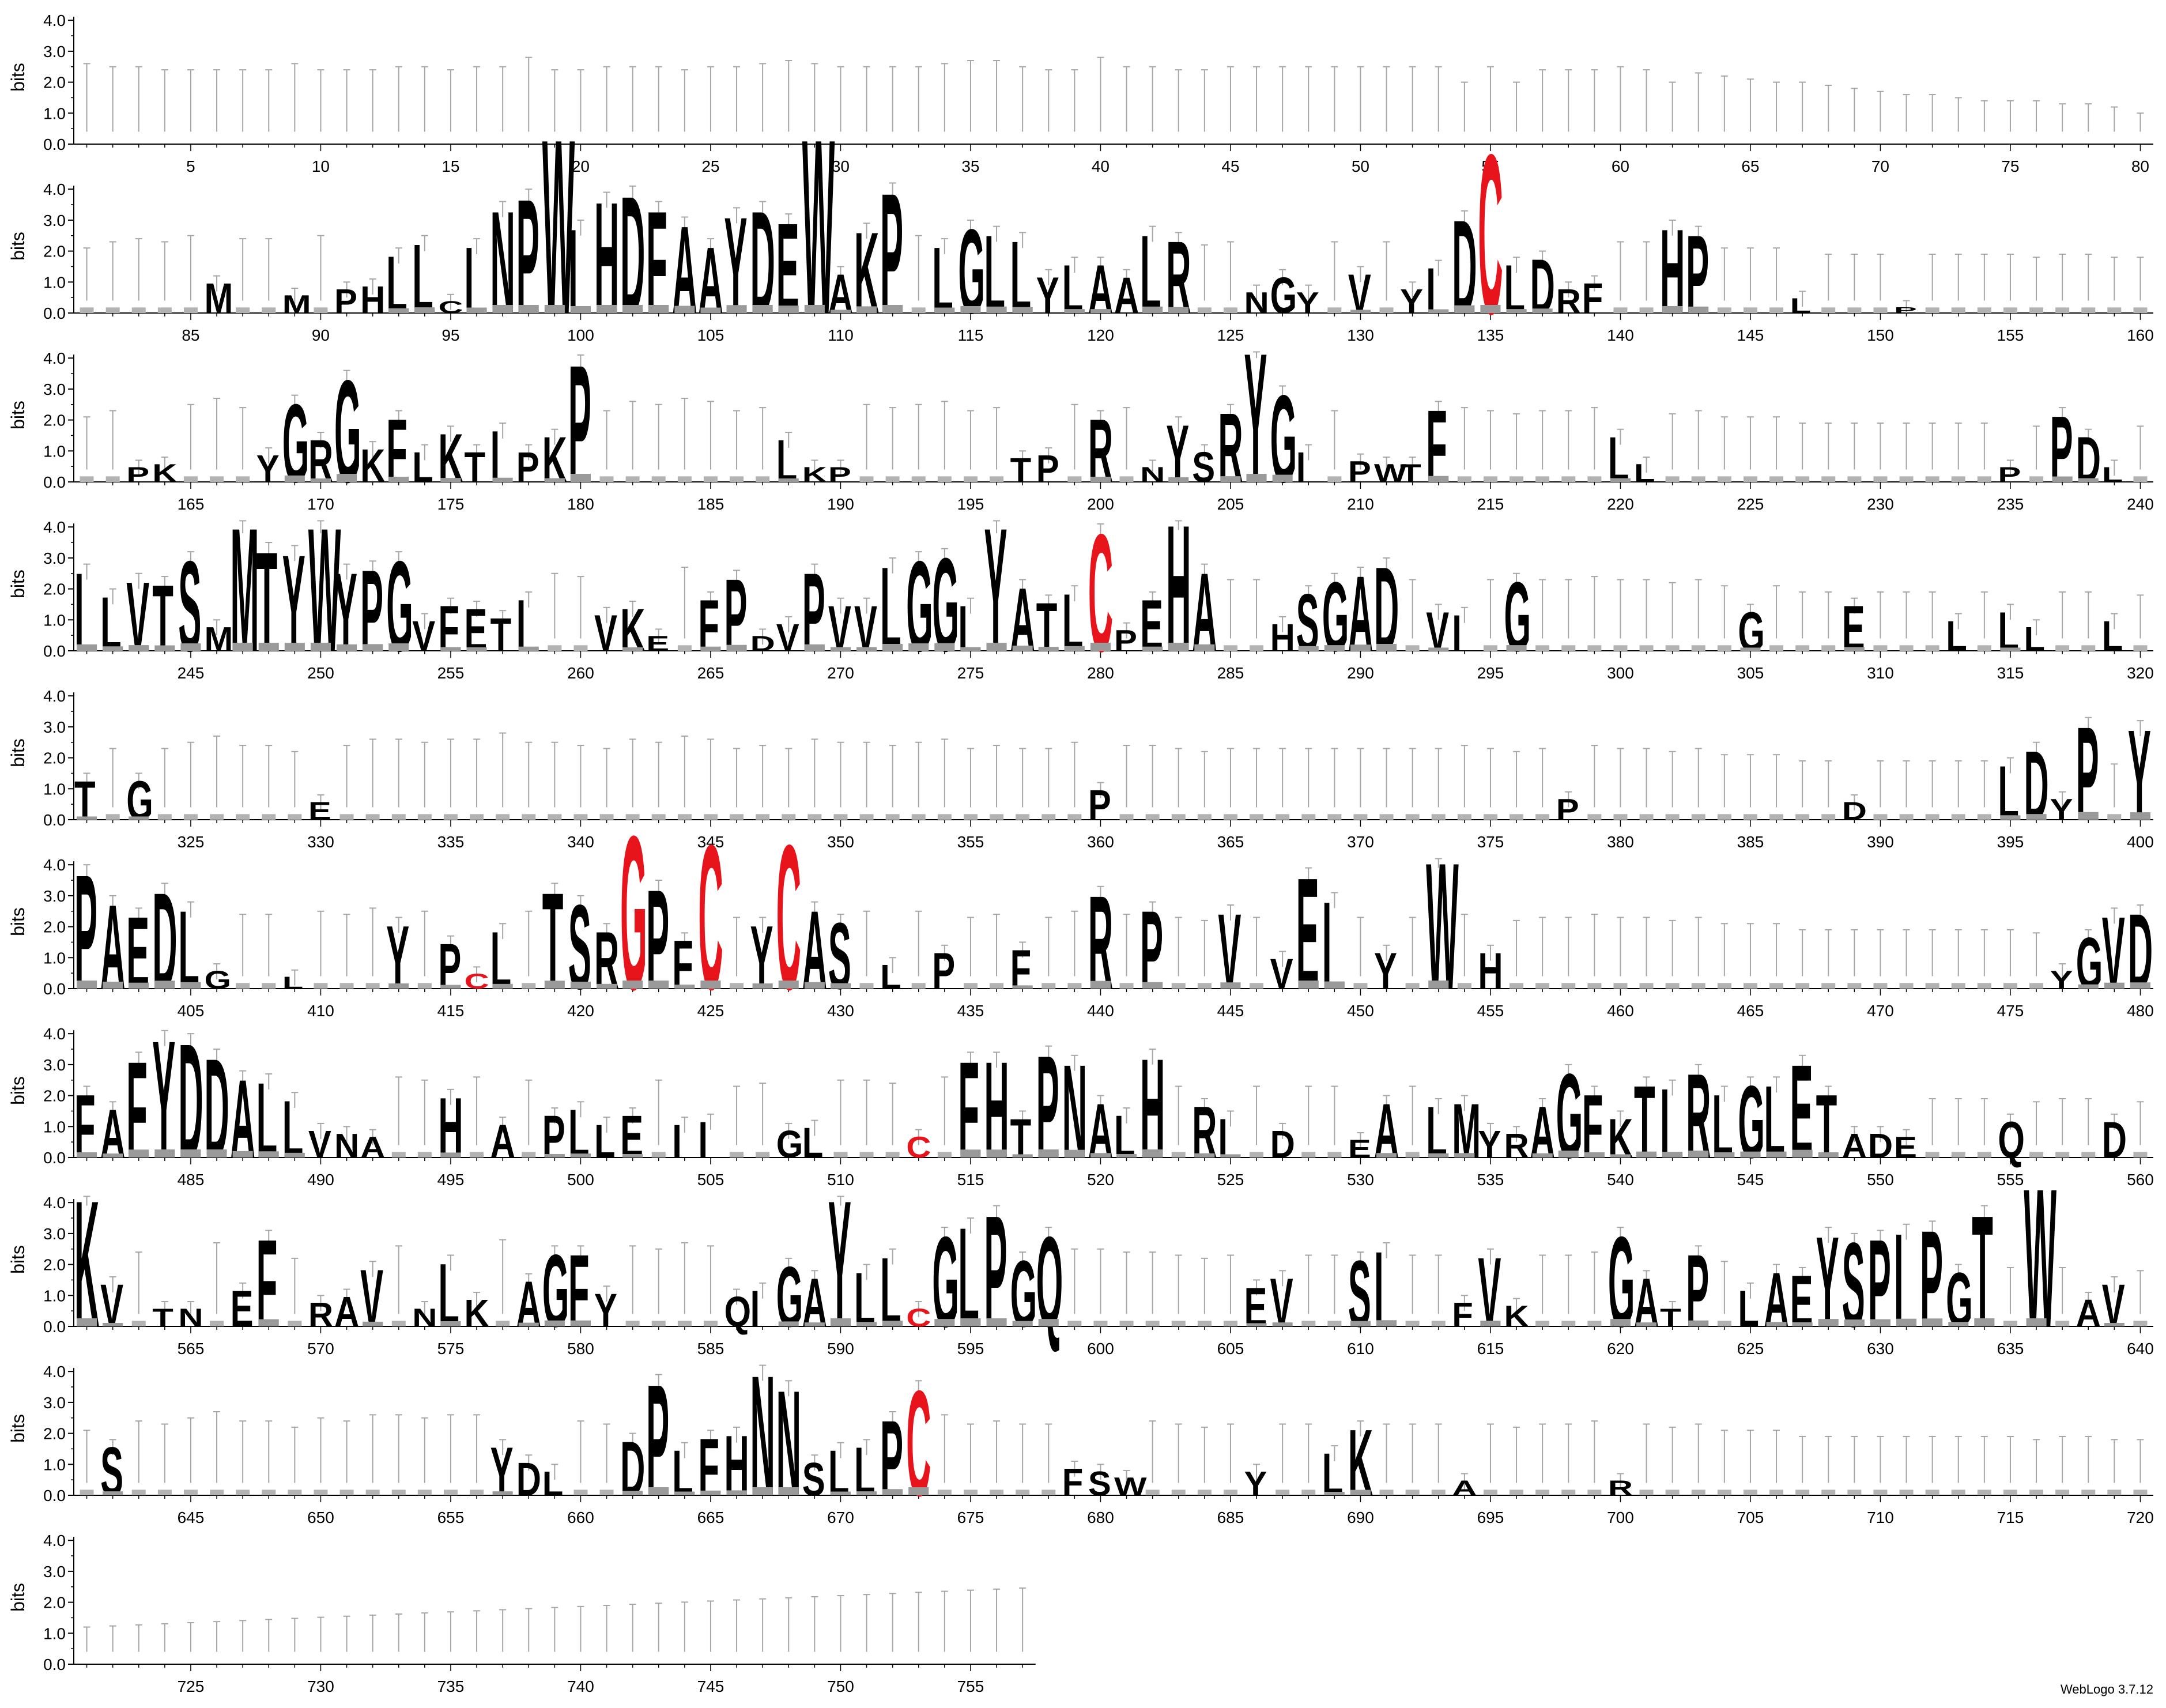  I want to click on residue-letter: Q, so click(738, 1312).